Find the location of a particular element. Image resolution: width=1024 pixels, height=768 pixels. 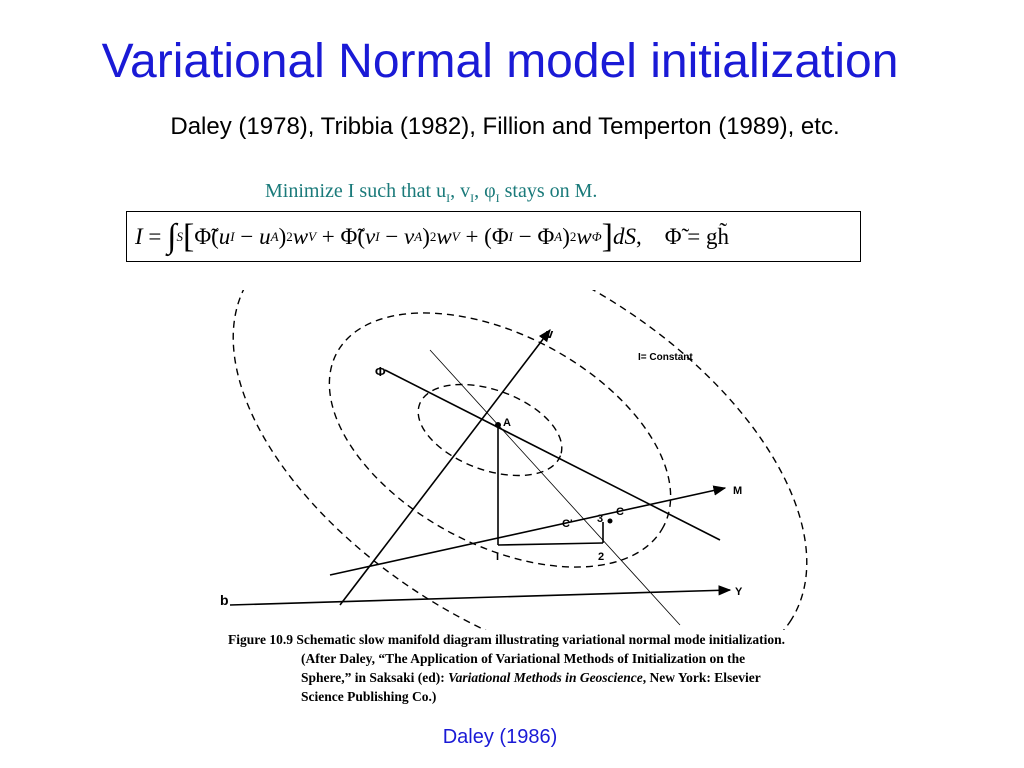

constraint-sub-v: I is located at coordinates (472, 198).